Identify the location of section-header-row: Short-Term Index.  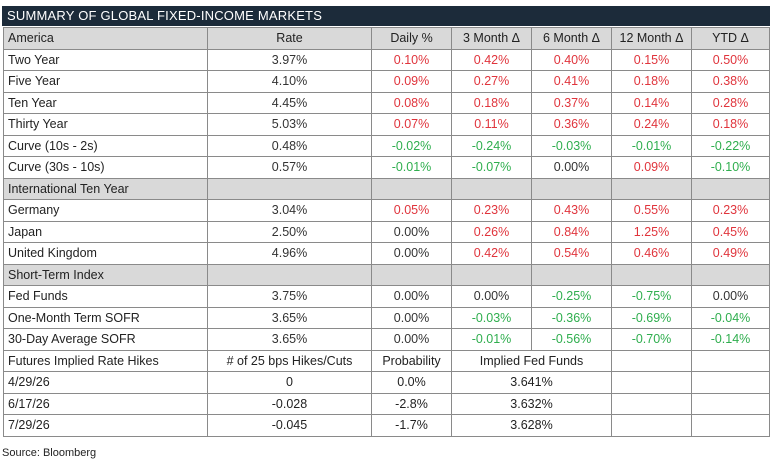
(386, 274).